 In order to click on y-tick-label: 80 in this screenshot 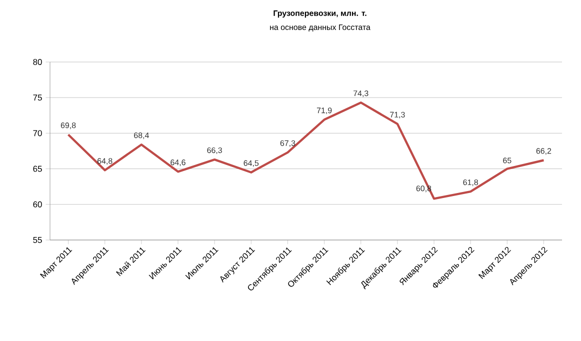, I will do `click(37, 62)`.